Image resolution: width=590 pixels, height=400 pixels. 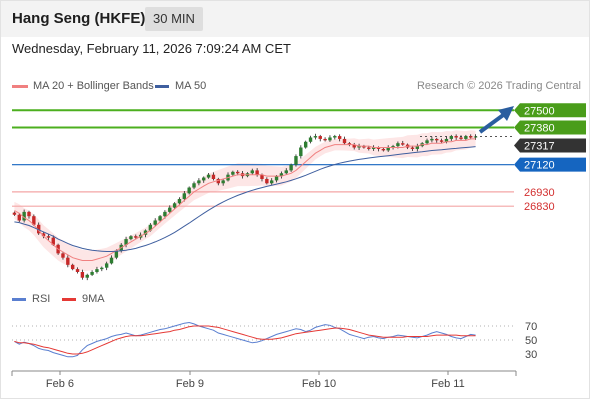 I want to click on timeframe-button: 30 MIN, so click(x=174, y=19).